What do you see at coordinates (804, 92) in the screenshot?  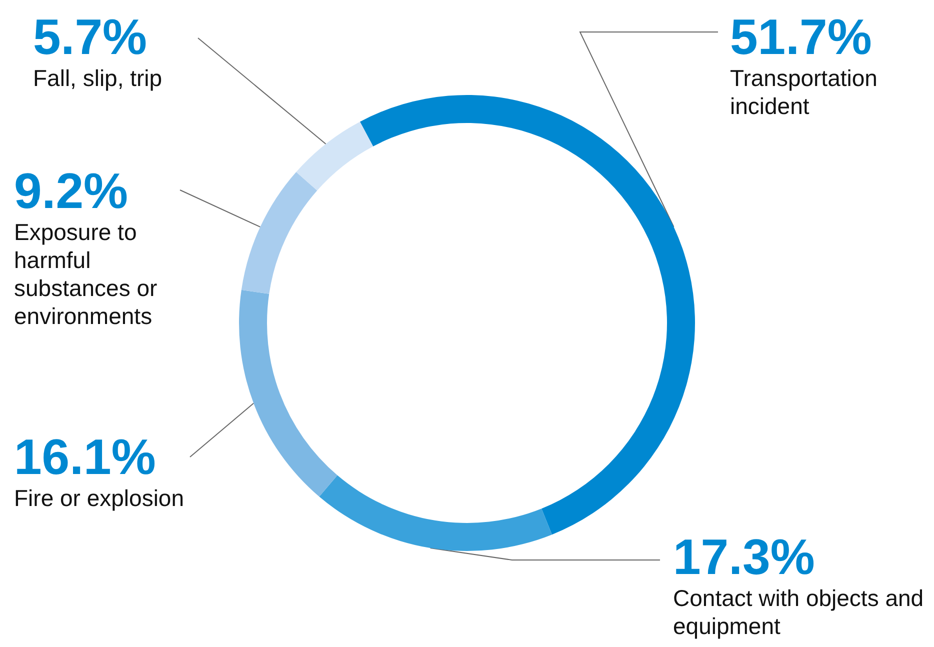 I see `slice-label: Transportation incident` at bounding box center [804, 92].